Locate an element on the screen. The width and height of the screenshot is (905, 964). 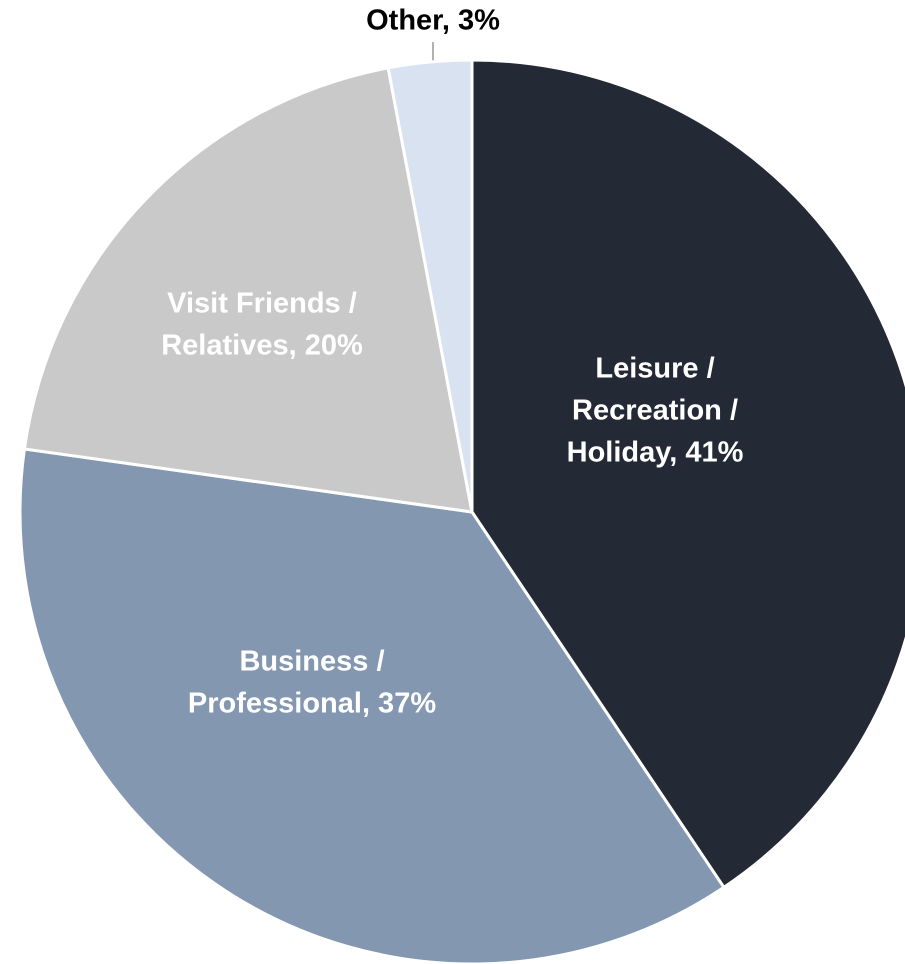
slice-label: Recreation / is located at coordinates (655, 411).